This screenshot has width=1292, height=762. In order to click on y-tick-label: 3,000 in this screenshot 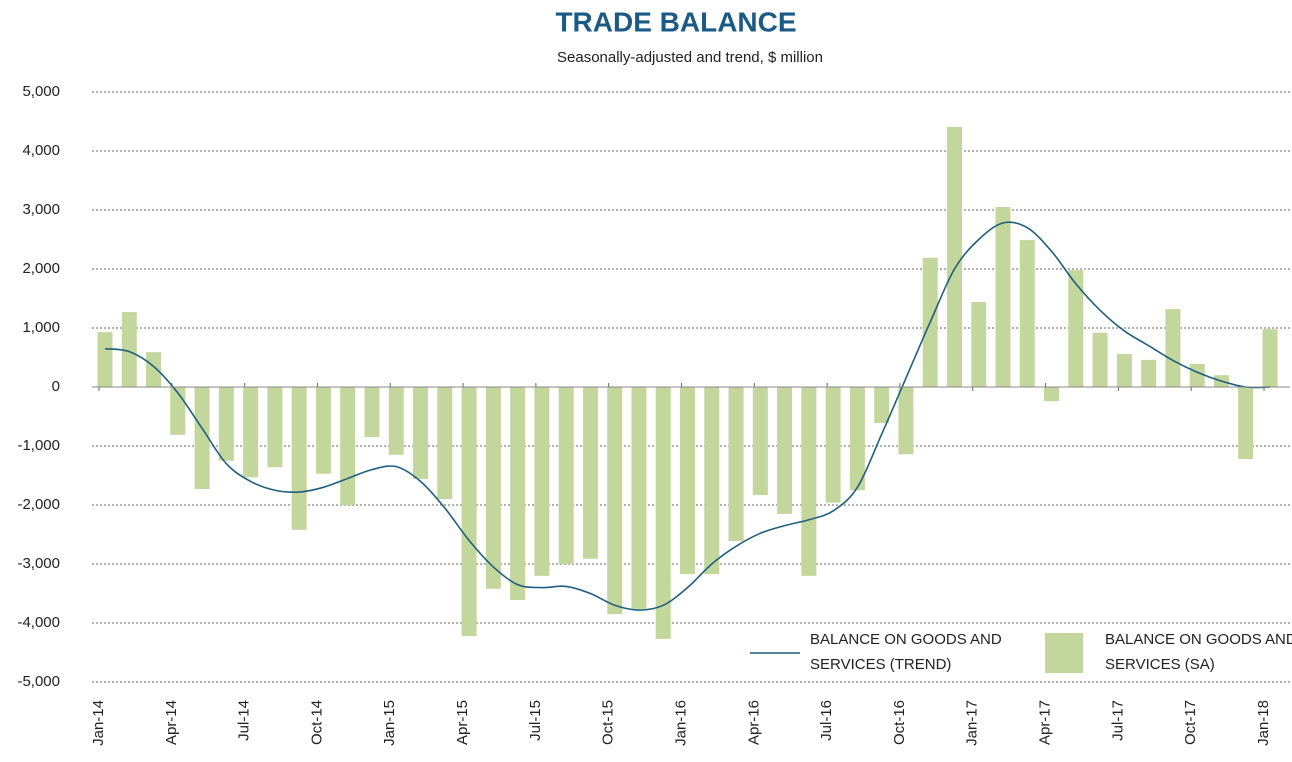, I will do `click(41, 209)`.